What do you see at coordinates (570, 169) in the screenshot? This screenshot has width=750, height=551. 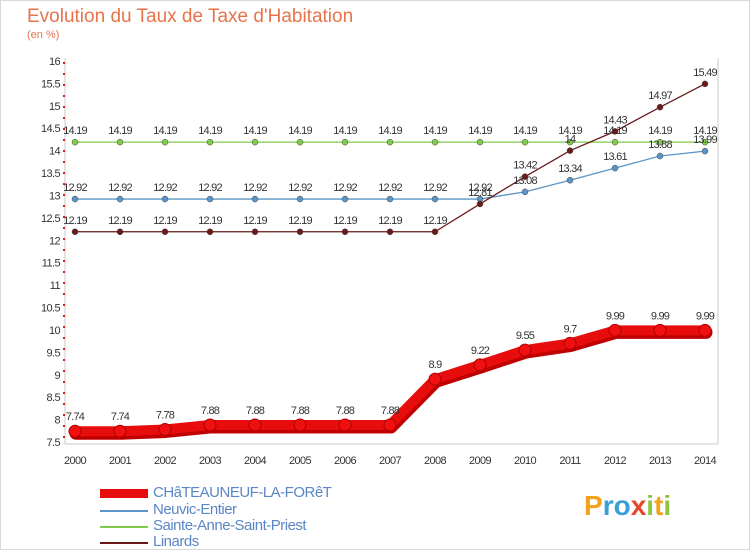 I see `data-label: 13.34` at bounding box center [570, 169].